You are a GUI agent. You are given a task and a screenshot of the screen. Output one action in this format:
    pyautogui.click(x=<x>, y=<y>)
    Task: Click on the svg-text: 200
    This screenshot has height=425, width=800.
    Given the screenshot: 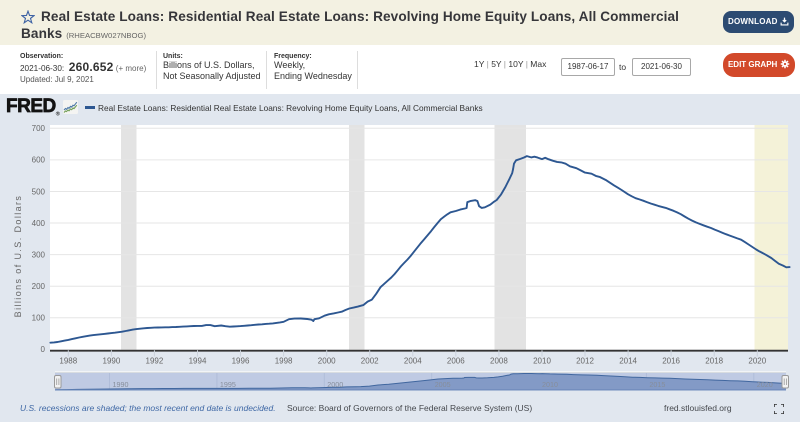 What is the action you would take?
    pyautogui.click(x=39, y=286)
    